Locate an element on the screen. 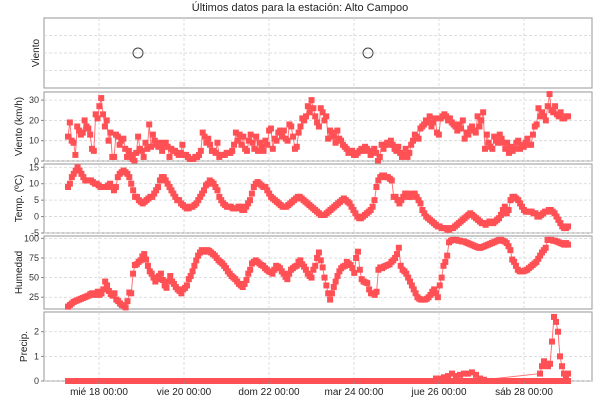 This screenshot has height=400, width=600. y-tick-label: 50 is located at coordinates (34, 278).